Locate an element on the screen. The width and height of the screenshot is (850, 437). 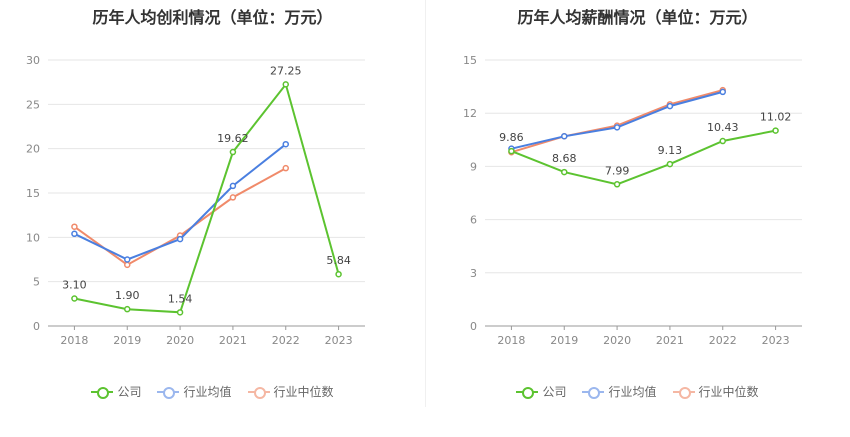
salary-data-label: 9.13 is located at coordinates (670, 150).